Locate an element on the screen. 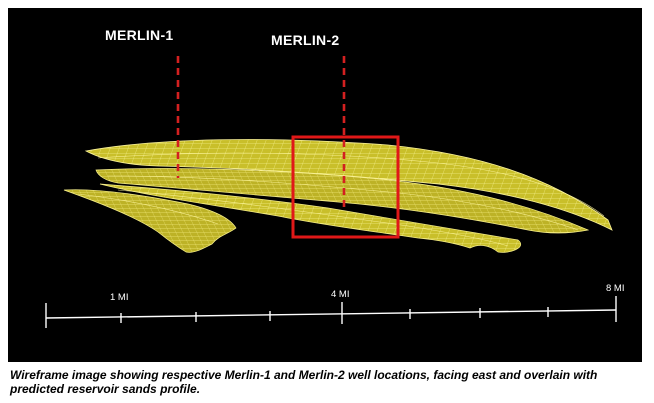 Image resolution: width=654 pixels, height=403 pixels. reservoir-sand-lower is located at coordinates (310, 218).